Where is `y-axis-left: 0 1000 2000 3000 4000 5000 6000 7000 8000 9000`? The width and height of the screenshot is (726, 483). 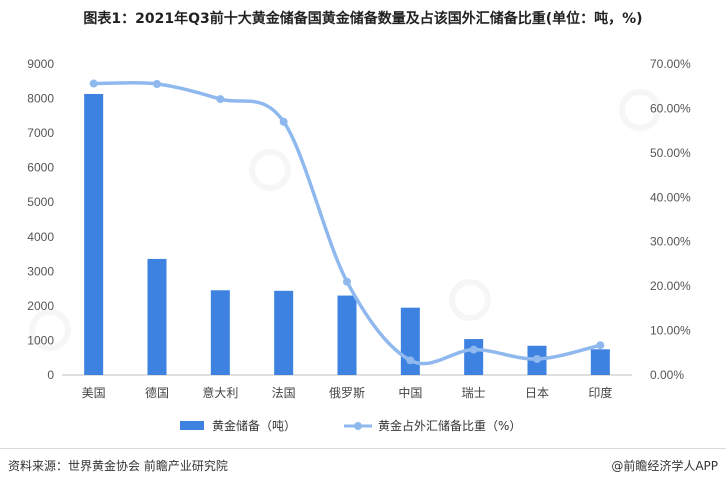 y-axis-left: 0 1000 2000 3000 4000 5000 6000 7000 8000 9000 is located at coordinates (40, 219).